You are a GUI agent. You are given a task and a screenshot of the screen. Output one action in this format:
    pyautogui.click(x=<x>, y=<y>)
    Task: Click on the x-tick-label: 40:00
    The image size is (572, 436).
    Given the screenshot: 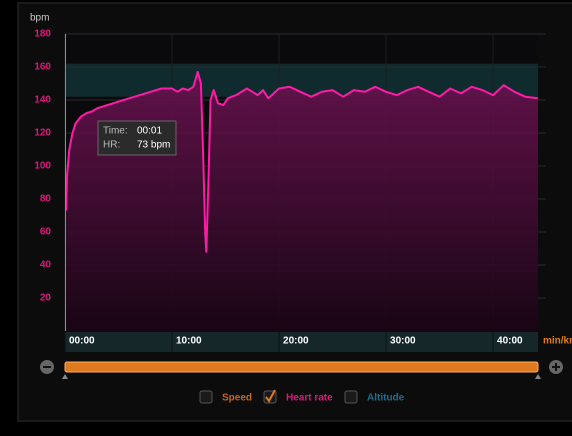 What is the action you would take?
    pyautogui.click(x=510, y=341)
    